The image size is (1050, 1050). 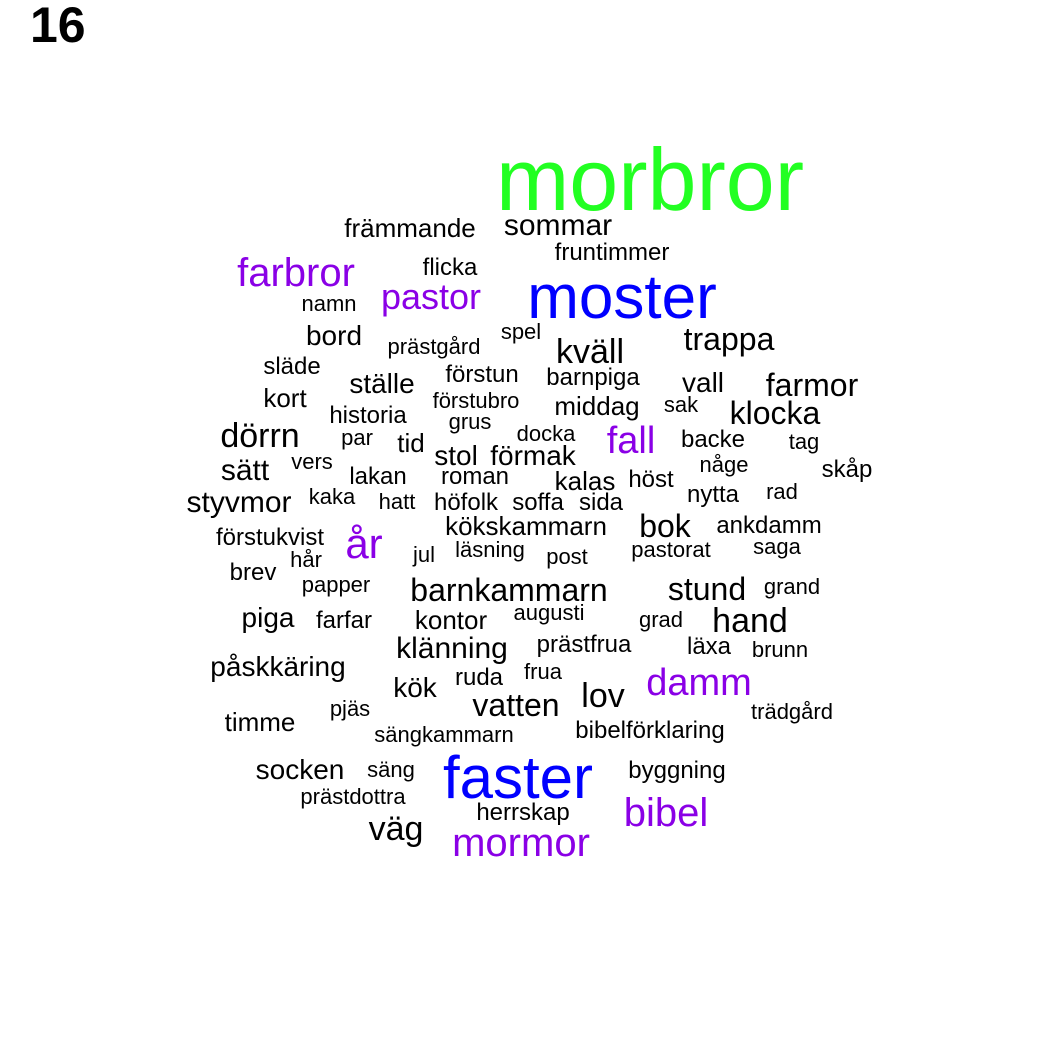 I want to click on word-41: sätt, so click(x=245, y=470).